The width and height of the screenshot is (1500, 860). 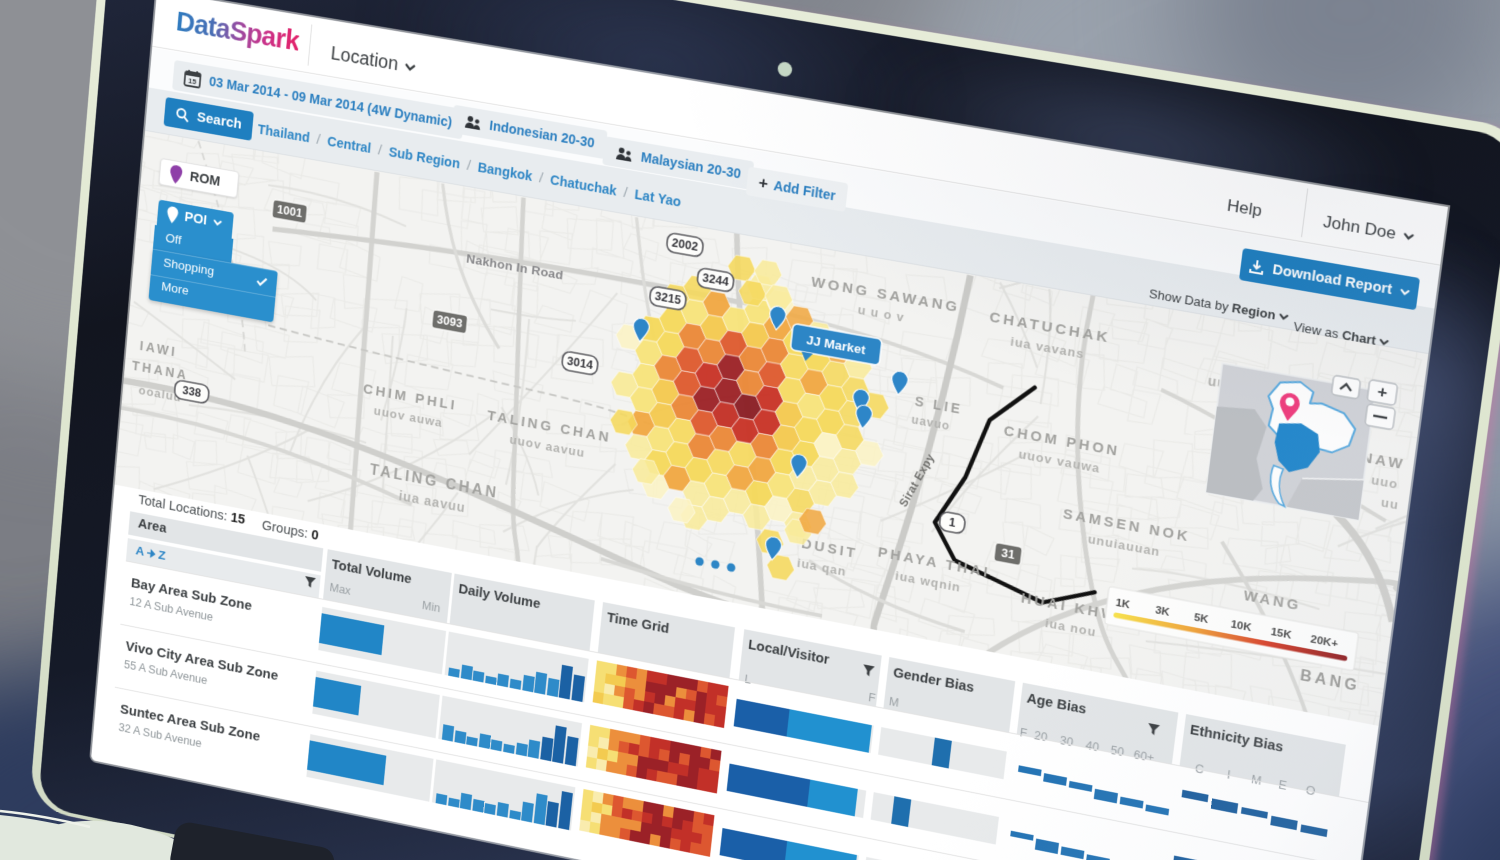 What do you see at coordinates (668, 299) in the screenshot?
I see `svg-text: 3215` at bounding box center [668, 299].